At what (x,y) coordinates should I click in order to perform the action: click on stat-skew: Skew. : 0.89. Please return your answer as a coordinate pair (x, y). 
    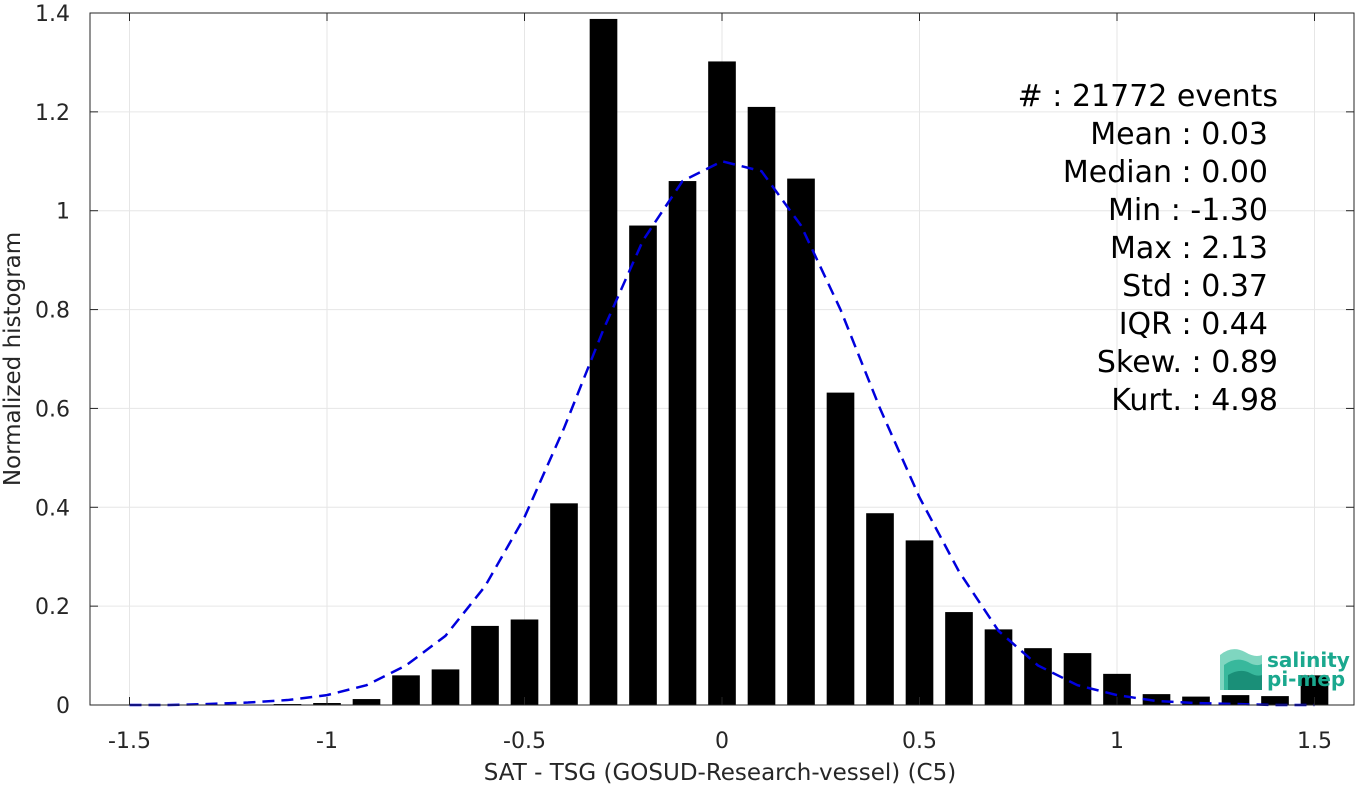
    Looking at the image, I should click on (1187, 362).